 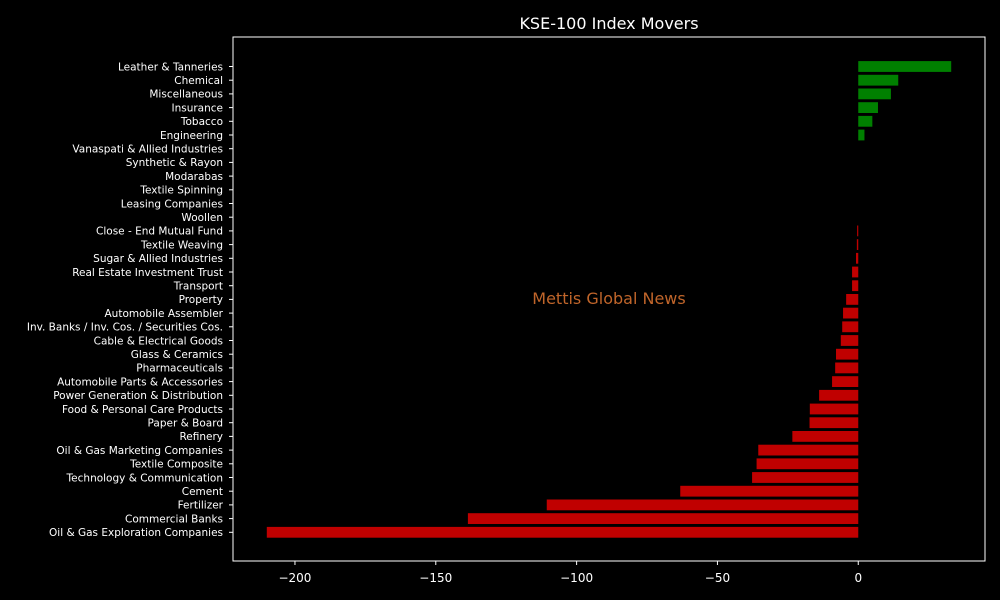 I want to click on category-label: Real Estate Investment Trust, so click(x=147, y=273).